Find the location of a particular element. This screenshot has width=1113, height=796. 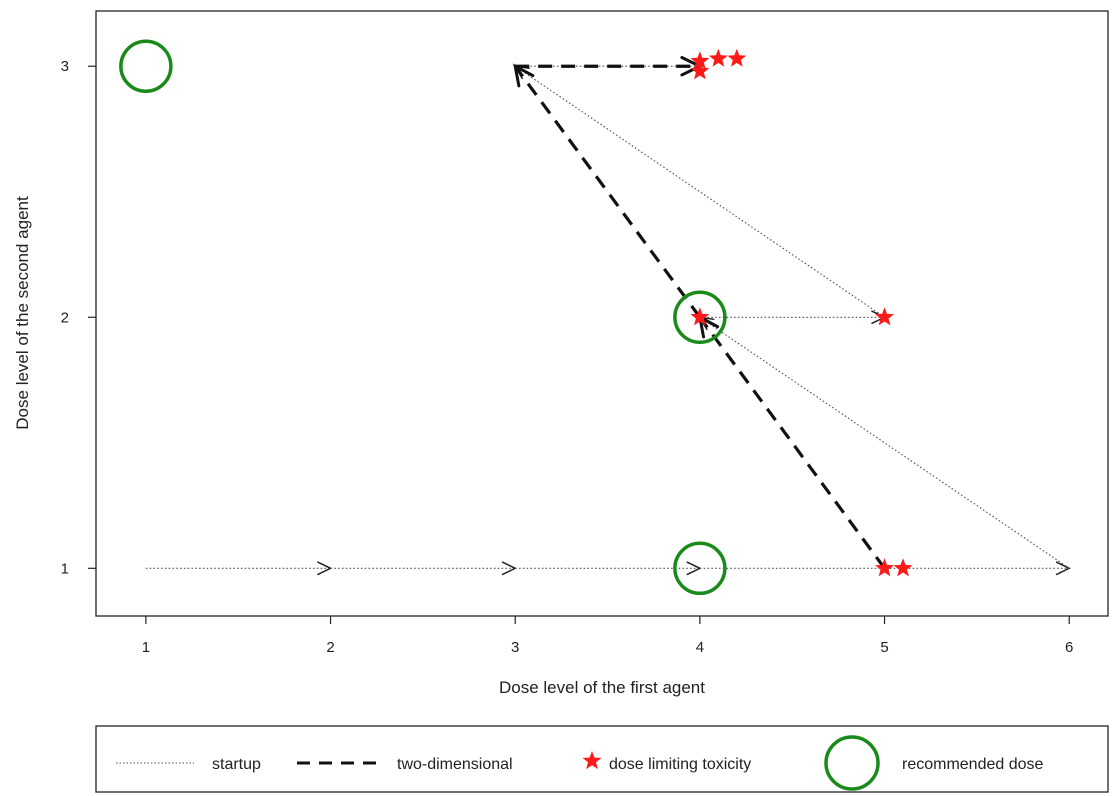

y-tick-label: 2 is located at coordinates (65, 317).